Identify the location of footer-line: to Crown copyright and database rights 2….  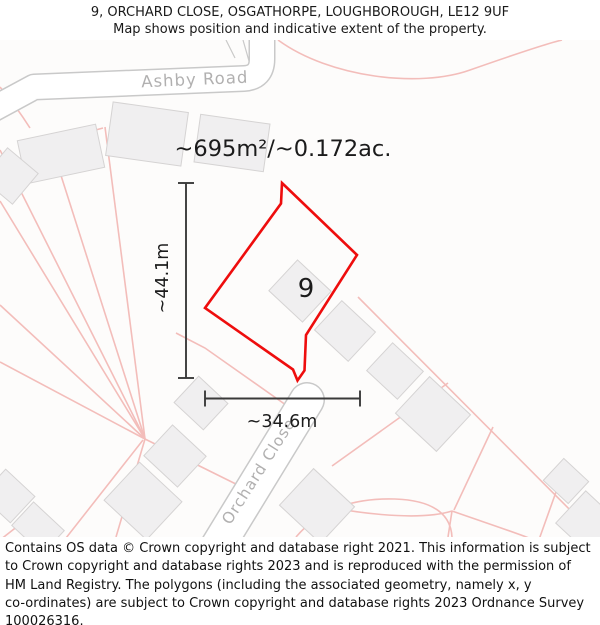
(288, 567).